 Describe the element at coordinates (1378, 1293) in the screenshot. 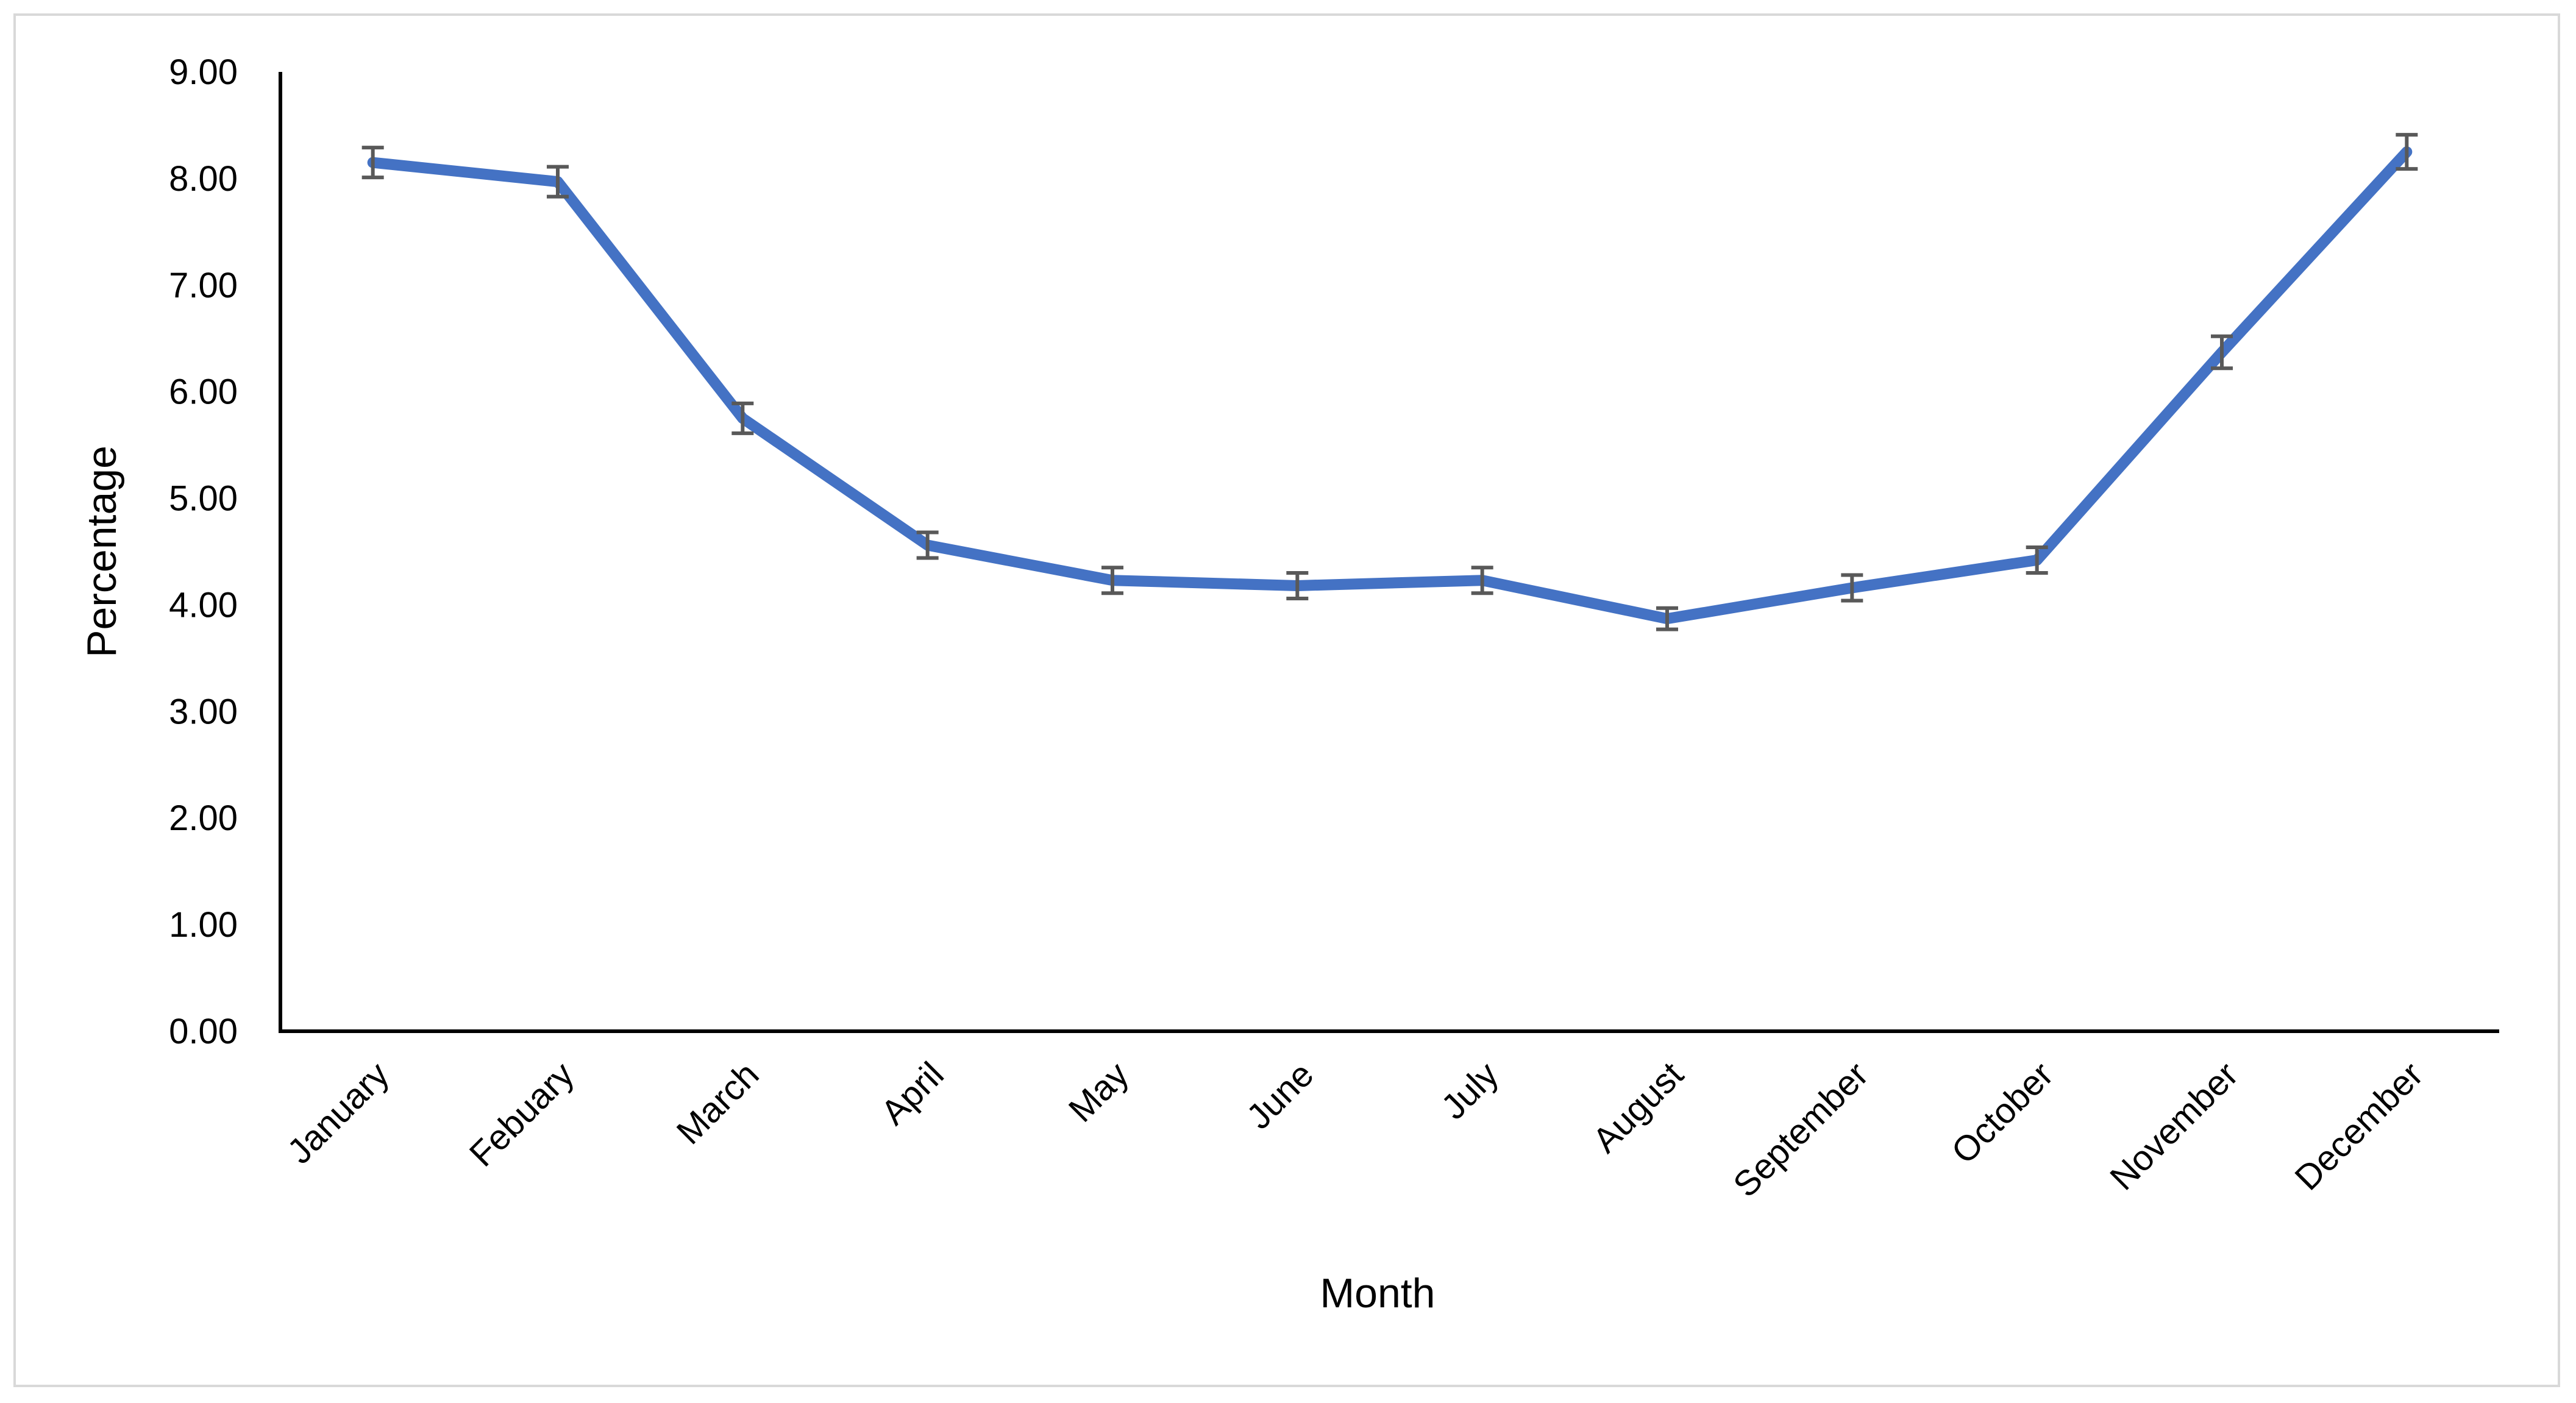

I see `x-axis-title: Month` at that location.